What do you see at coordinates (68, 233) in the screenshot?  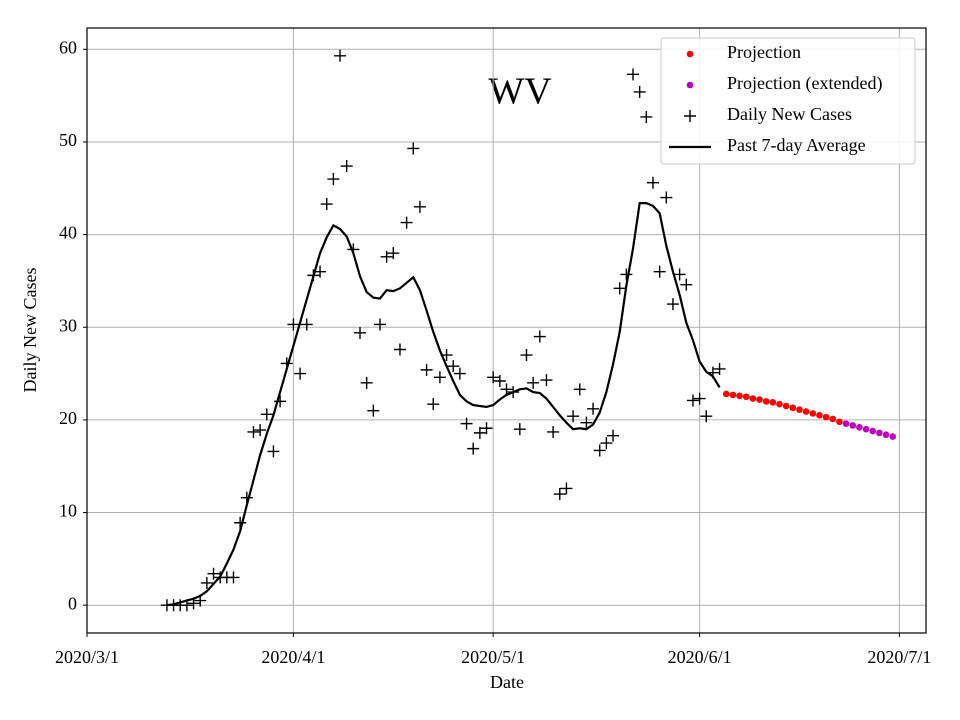 I see `y-tick-label: 40` at bounding box center [68, 233].